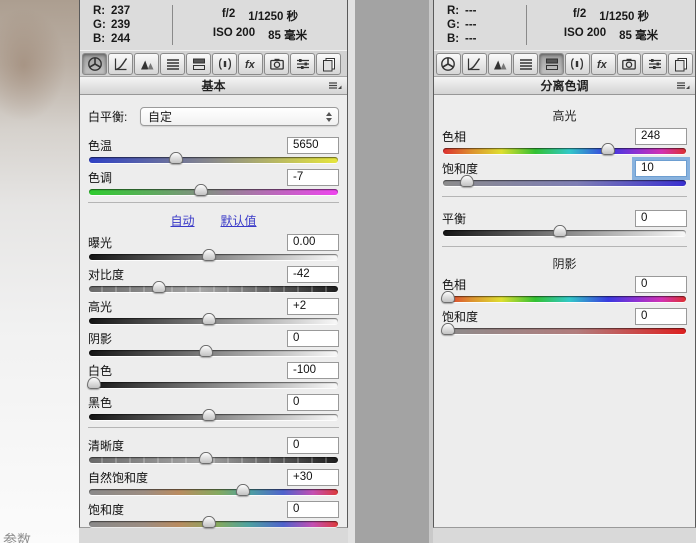 This screenshot has width=696, height=543. I want to click on tone-curve-icon, so click(474, 64).